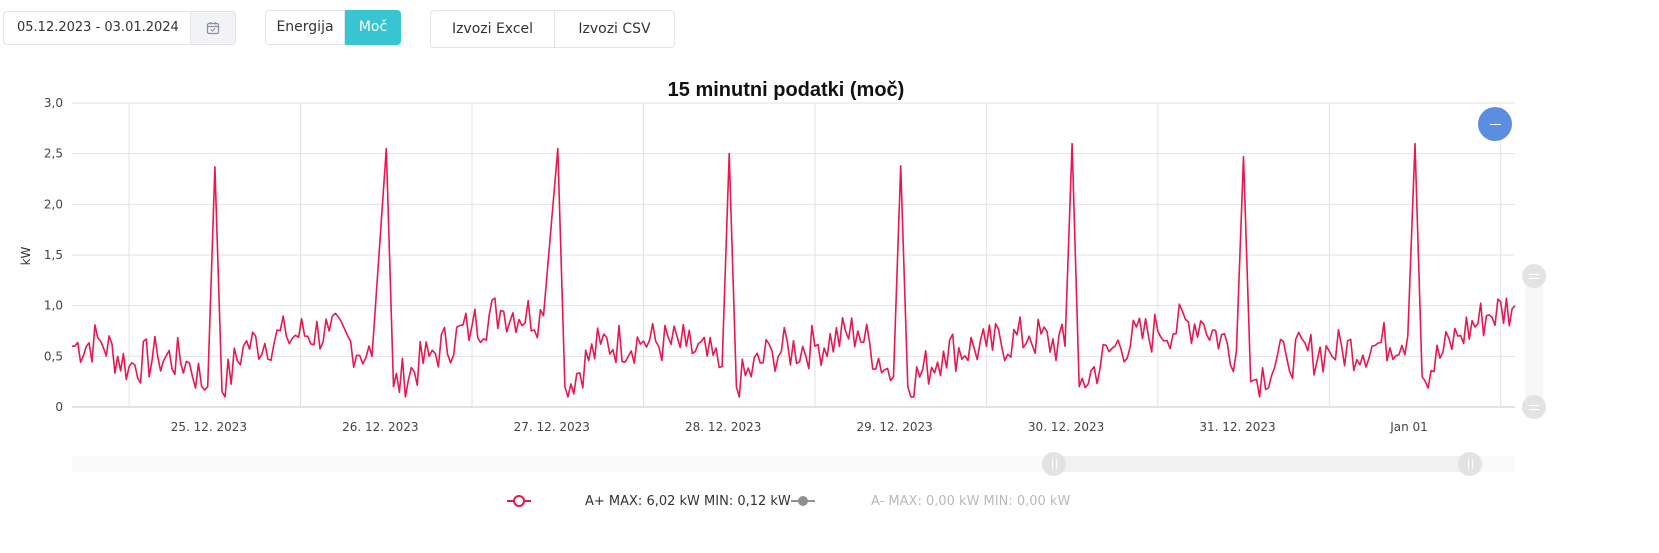 The image size is (1659, 553). I want to click on navigator-selection, so click(1262, 464).